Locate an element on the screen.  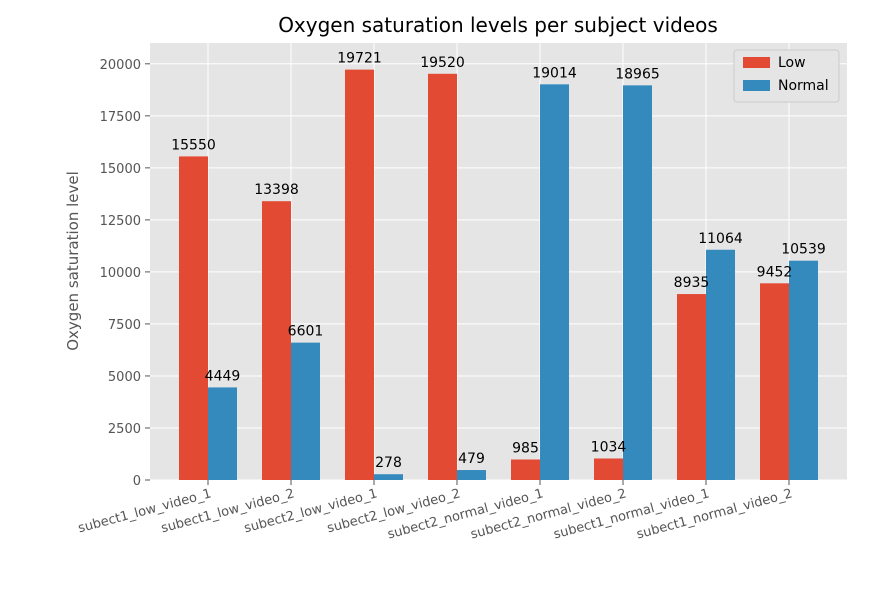
data-label: 19721 is located at coordinates (359, 59).